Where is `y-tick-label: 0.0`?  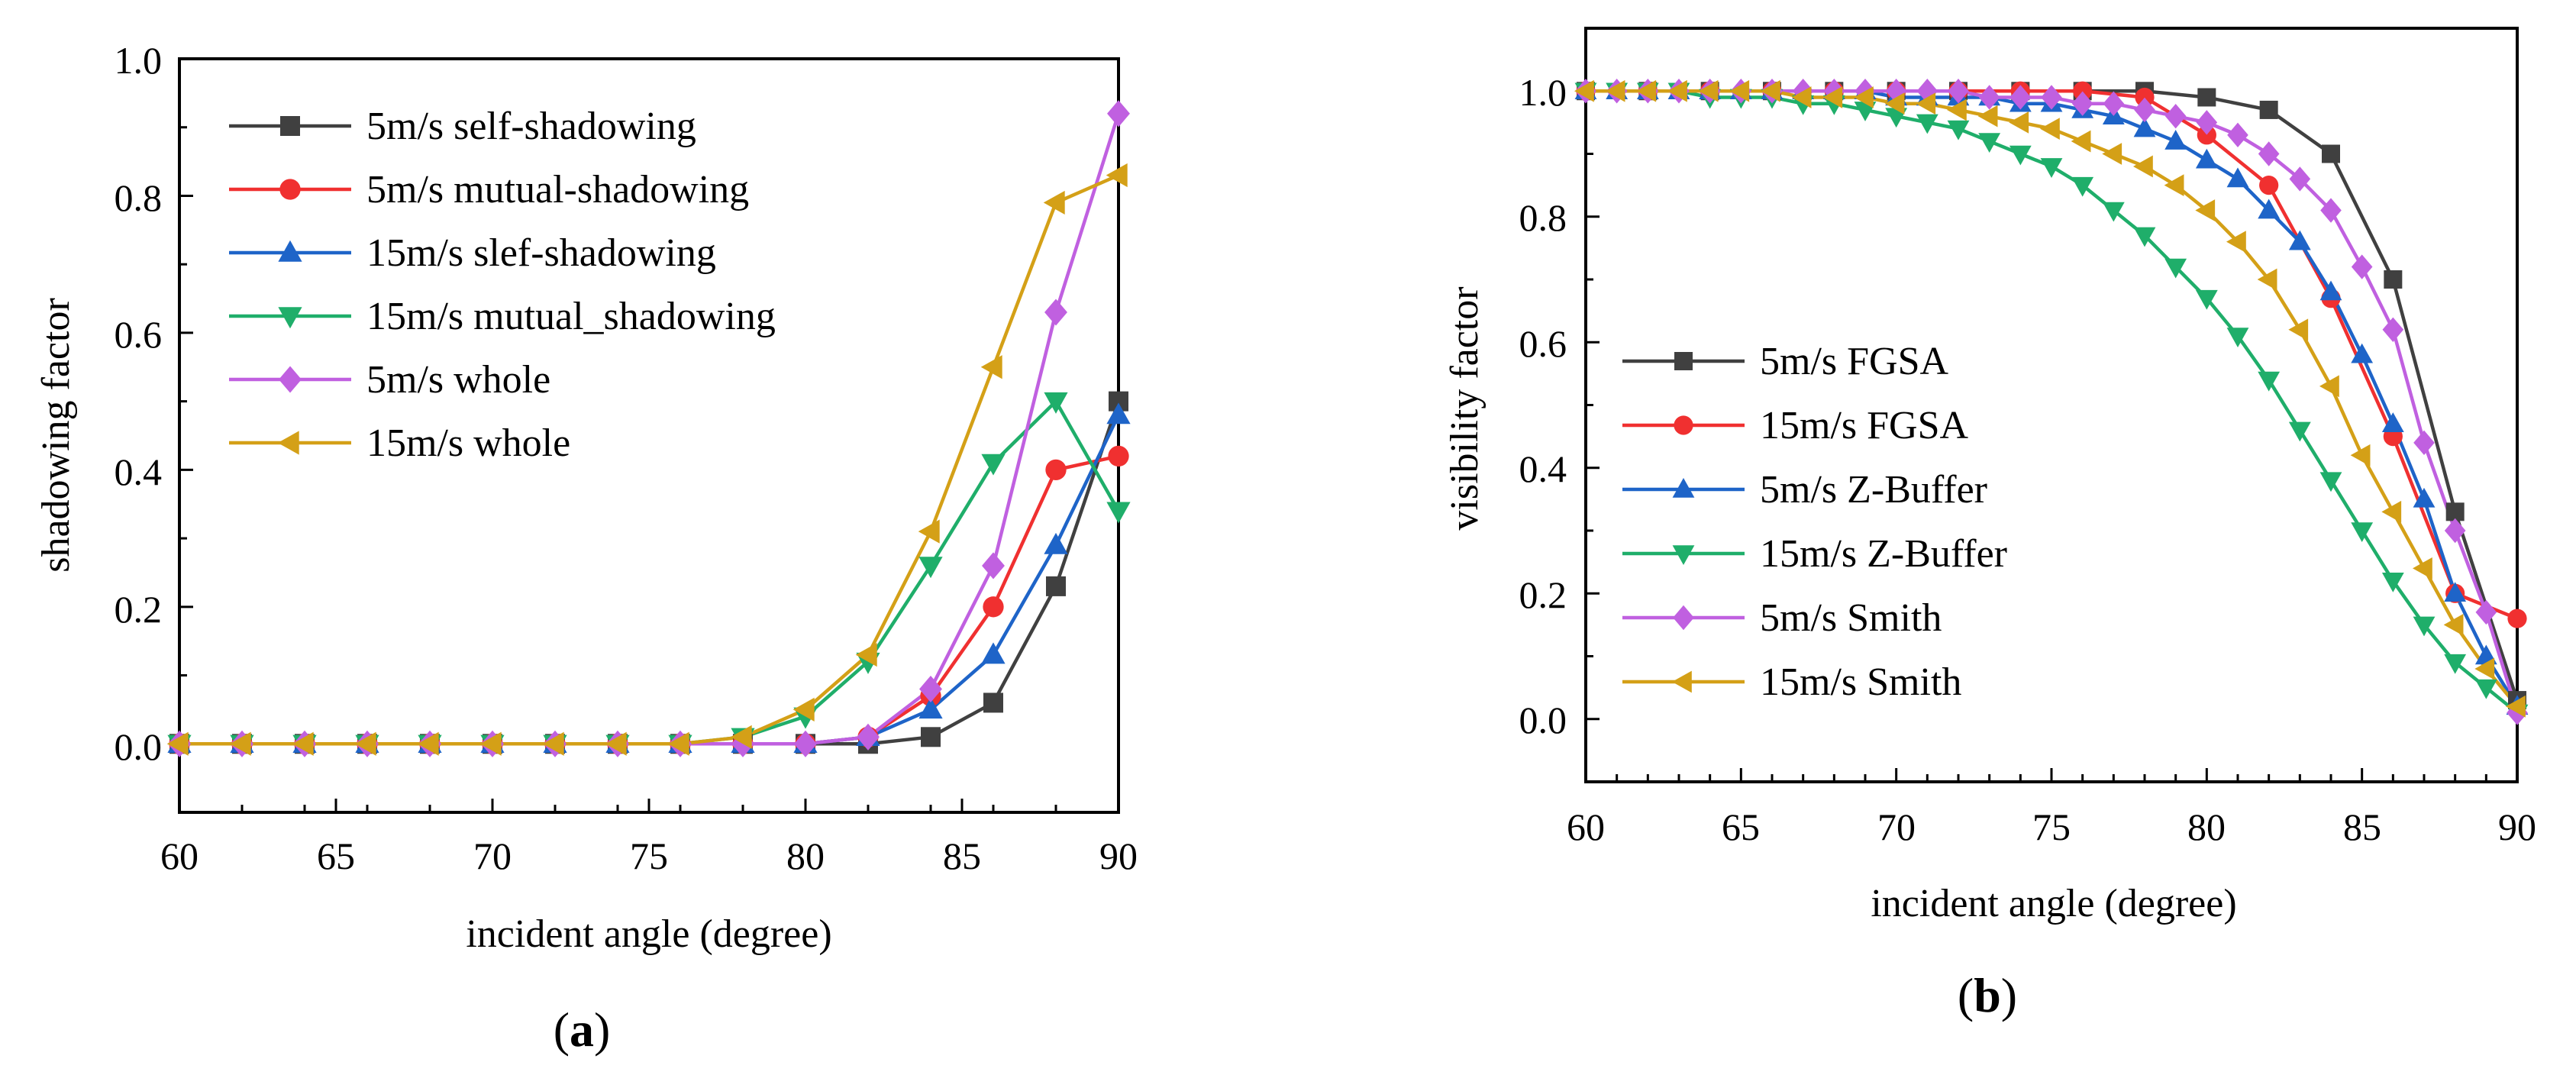
y-tick-label: 0.0 is located at coordinates (139, 746).